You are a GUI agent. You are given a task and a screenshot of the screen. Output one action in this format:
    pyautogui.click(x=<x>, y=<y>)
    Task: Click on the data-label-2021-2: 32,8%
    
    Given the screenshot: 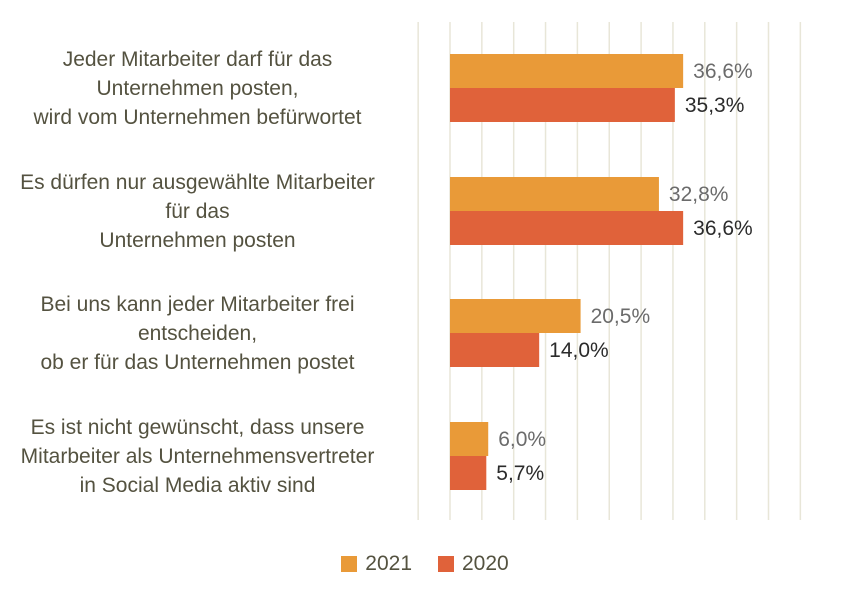 What is the action you would take?
    pyautogui.click(x=699, y=194)
    